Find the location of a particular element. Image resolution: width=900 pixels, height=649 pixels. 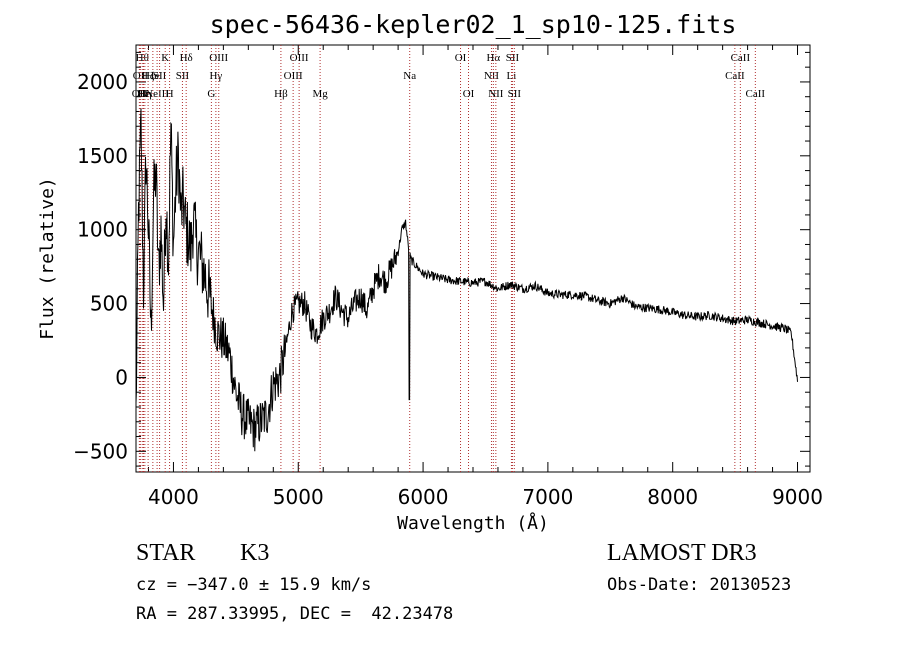

x-tick-label: 8000 is located at coordinates (672, 497).